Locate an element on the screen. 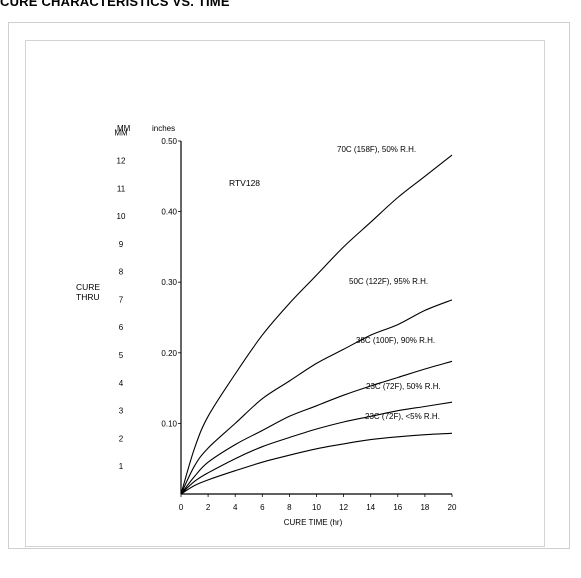 This screenshot has height=578, width=581. mm-tick-label: 11 is located at coordinates (121, 188).